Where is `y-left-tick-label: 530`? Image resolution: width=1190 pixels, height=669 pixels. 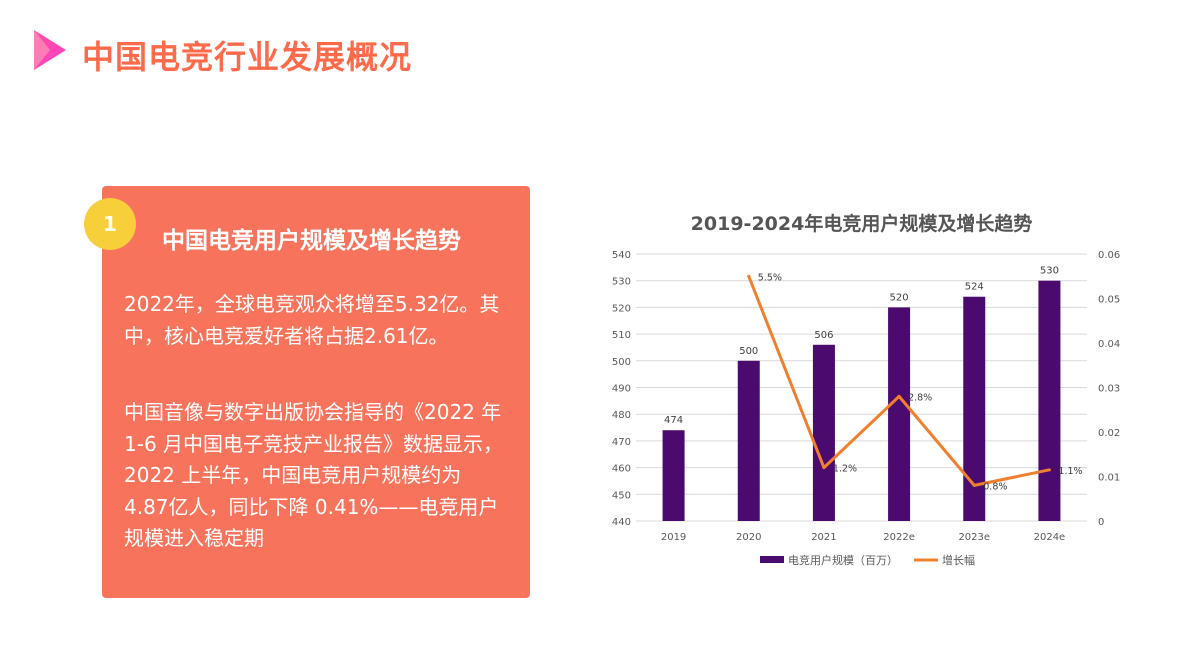
y-left-tick-label: 530 is located at coordinates (621, 282).